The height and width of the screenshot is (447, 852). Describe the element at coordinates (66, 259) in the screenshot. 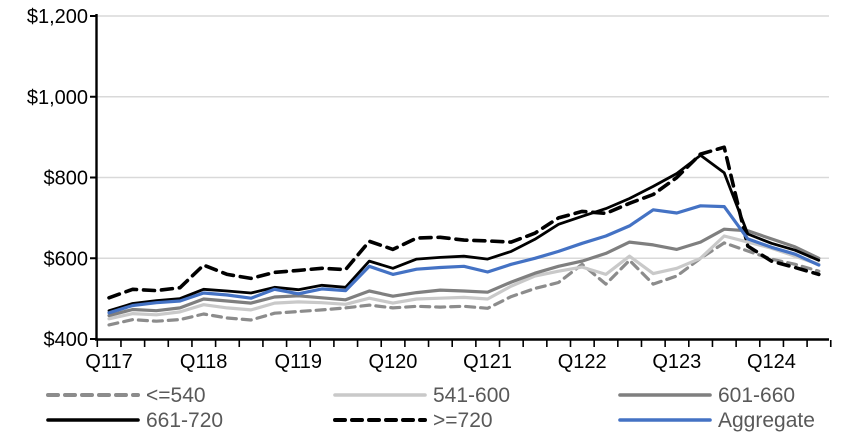

I see `y-axis-label: $600` at that location.